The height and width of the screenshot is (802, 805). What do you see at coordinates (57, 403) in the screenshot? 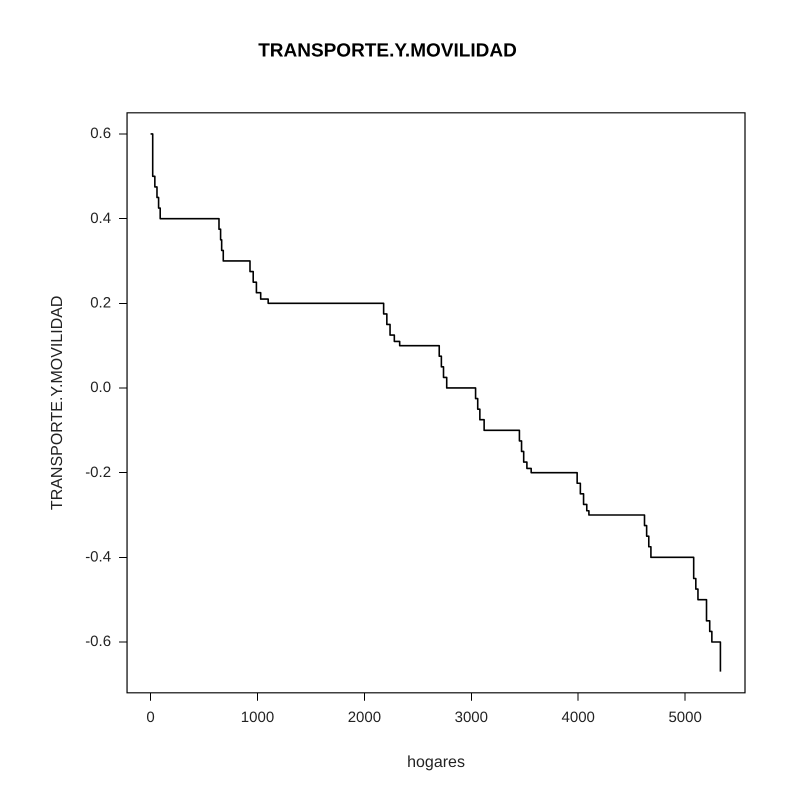
I see `y-axis-title: TRANSPORTE.Y.MOVILIDAD` at bounding box center [57, 403].